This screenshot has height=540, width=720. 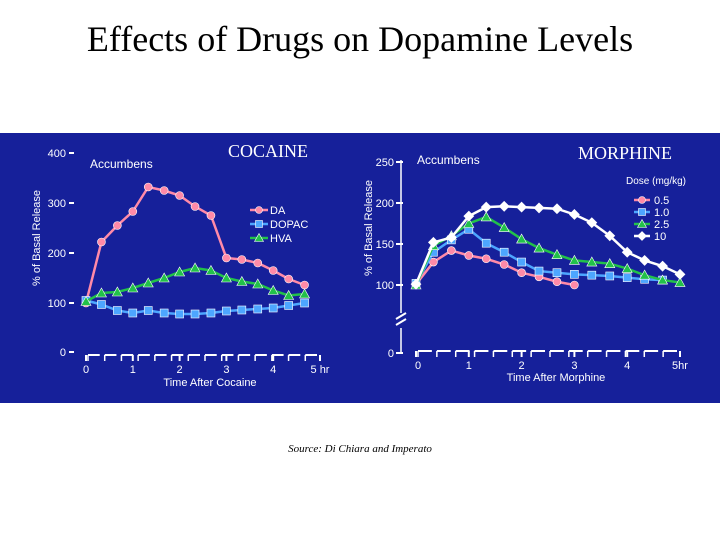 What do you see at coordinates (574, 366) in the screenshot?
I see `morphine-x-tick-label: 3` at bounding box center [574, 366].